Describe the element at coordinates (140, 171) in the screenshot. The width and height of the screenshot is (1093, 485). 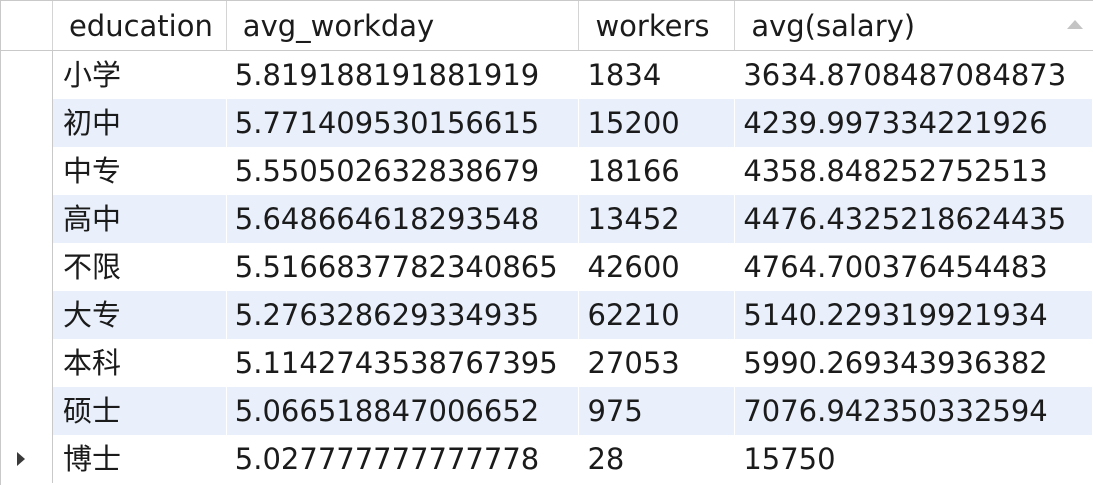
I see `cell-education: 中专` at that location.